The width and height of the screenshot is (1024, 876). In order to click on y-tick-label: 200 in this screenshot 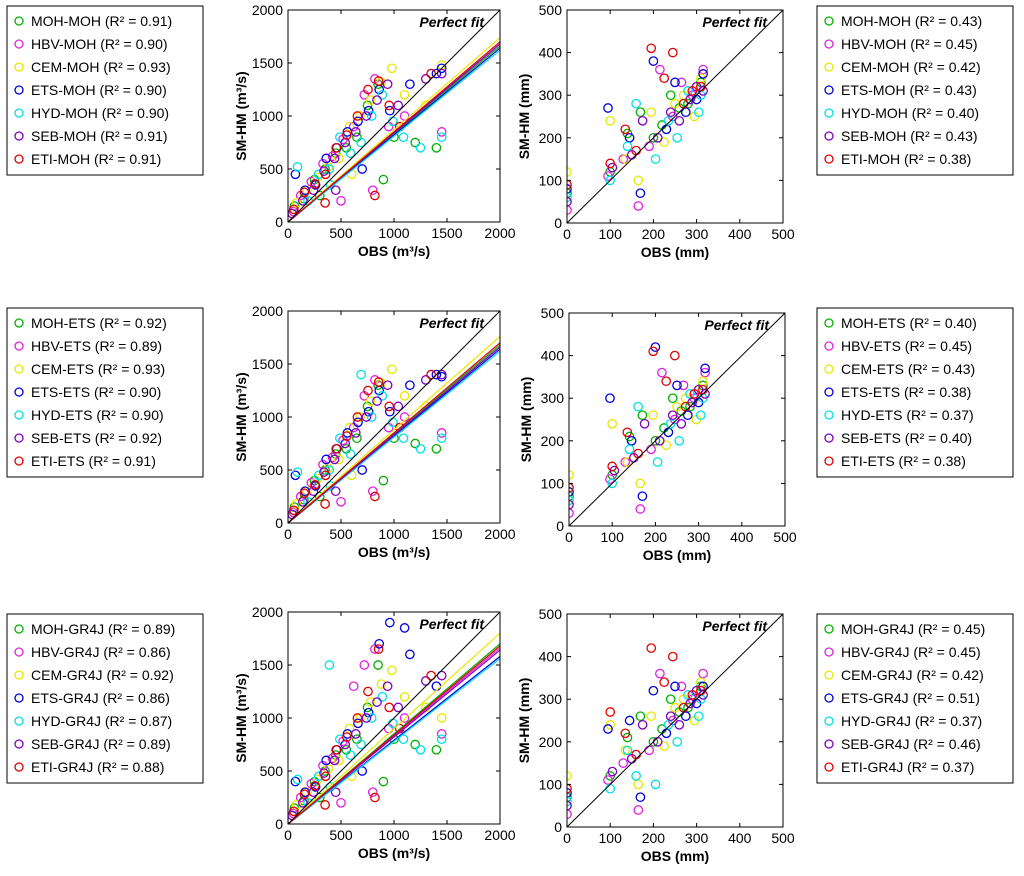, I will do `click(551, 138)`.